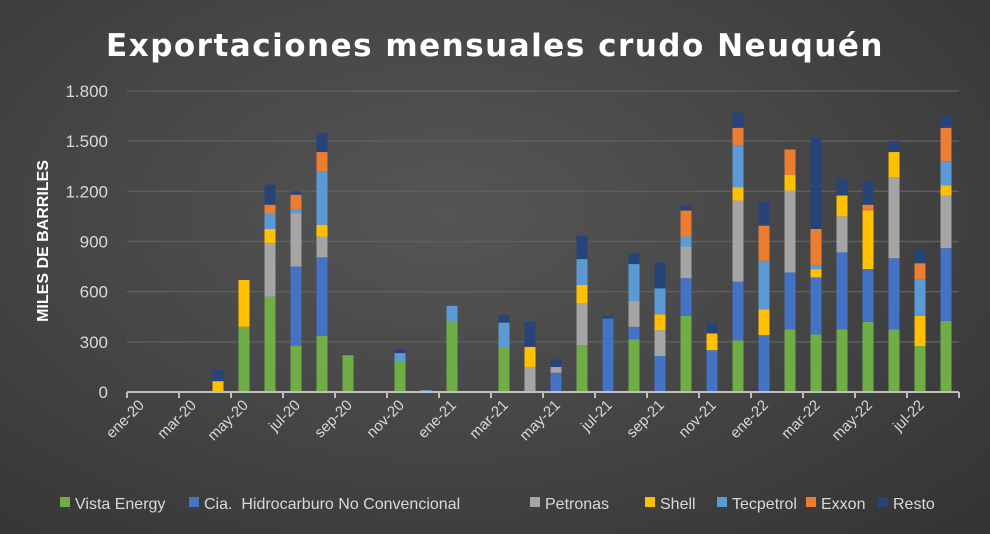 This screenshot has width=990, height=534. Describe the element at coordinates (908, 416) in the screenshot. I see `x-tick-label: jul-22` at that location.